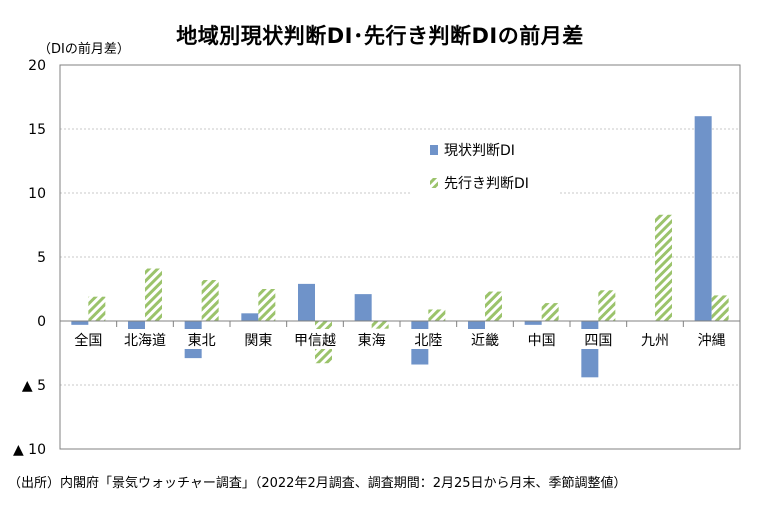 This screenshot has height=508, width=760. I want to click on x-category-label: 東北, so click(202, 341).